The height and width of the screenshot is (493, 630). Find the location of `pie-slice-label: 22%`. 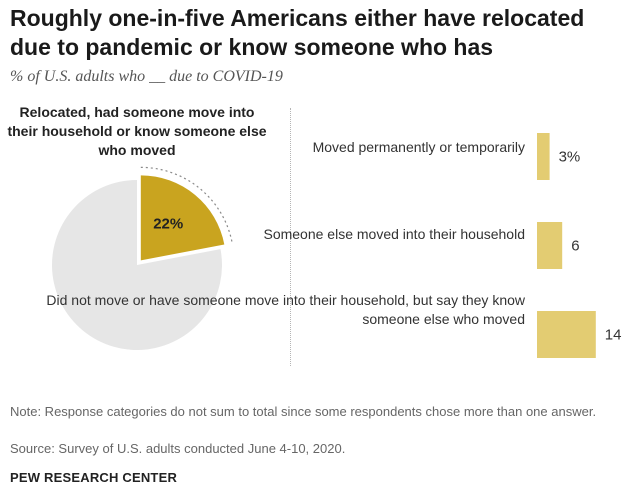

pie-slice-label: 22% is located at coordinates (168, 223).